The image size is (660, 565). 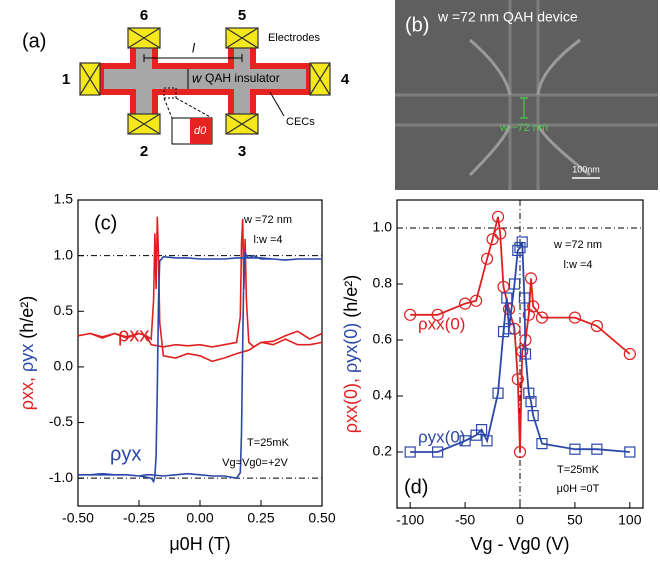 I want to click on x-tick-label: -50, so click(x=465, y=520).